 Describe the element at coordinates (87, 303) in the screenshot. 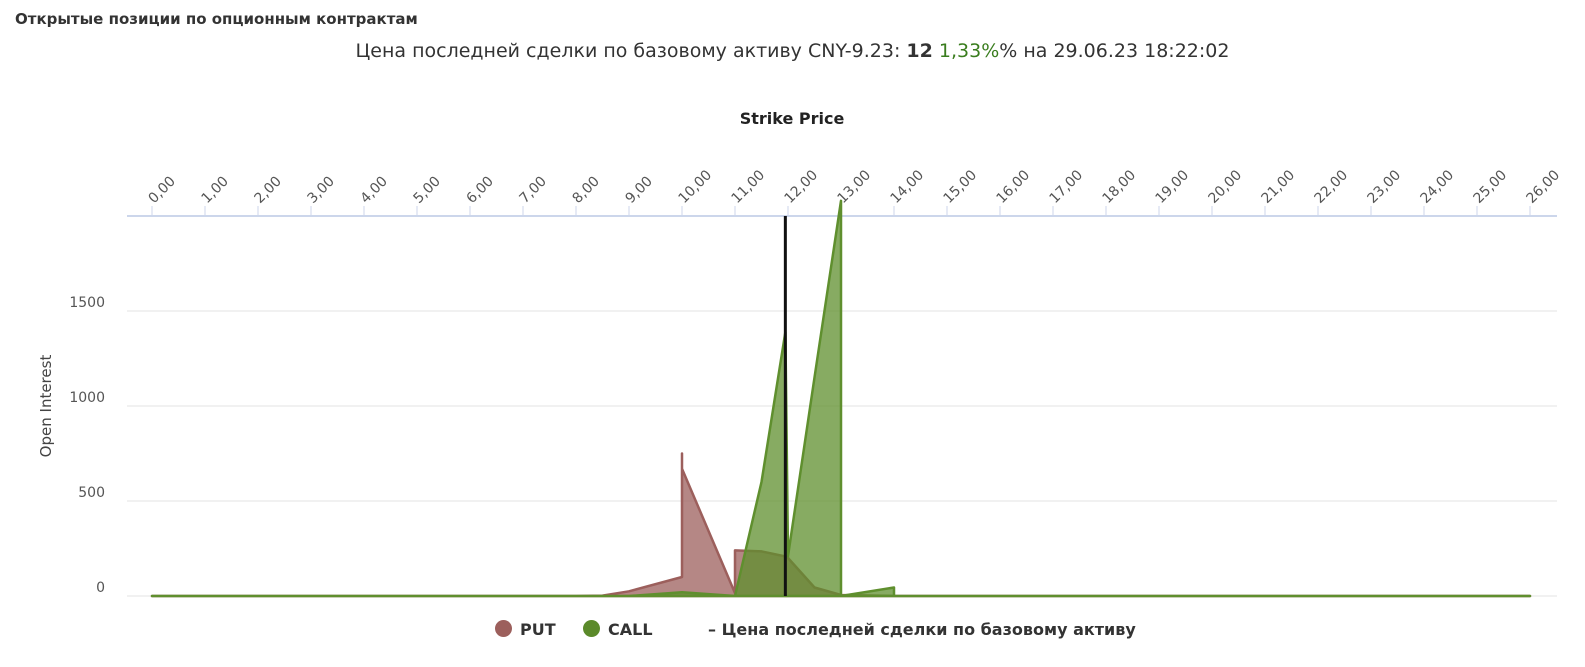

I see `y-tick-label: 1500` at that location.